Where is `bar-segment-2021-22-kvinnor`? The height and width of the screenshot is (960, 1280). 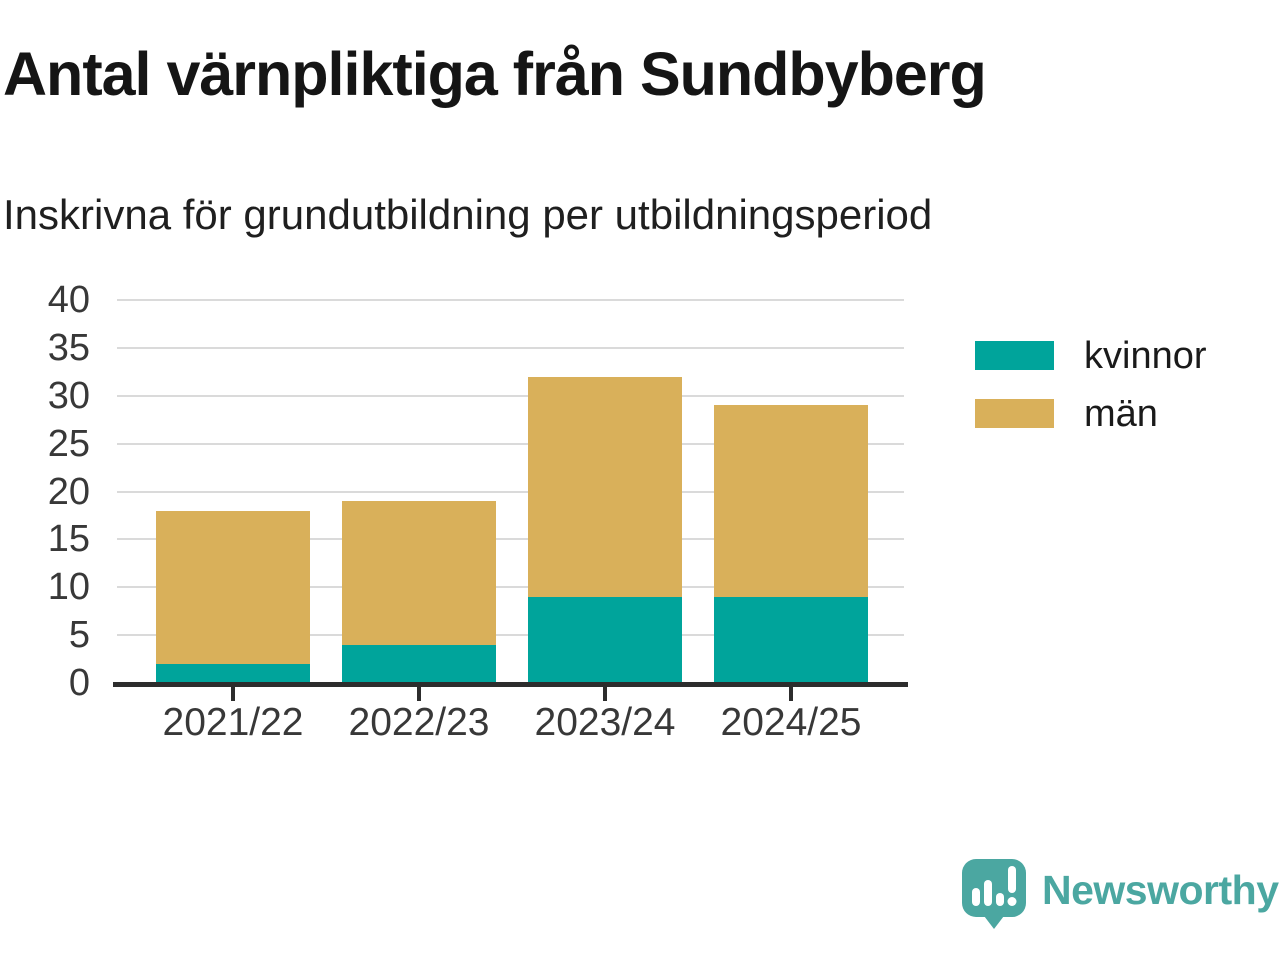
bar-segment-2021-22-kvinnor is located at coordinates (233, 673).